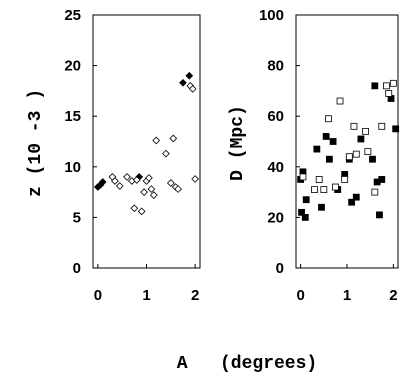  What do you see at coordinates (275, 116) in the screenshot?
I see `y-tick-label: 60` at bounding box center [275, 116].